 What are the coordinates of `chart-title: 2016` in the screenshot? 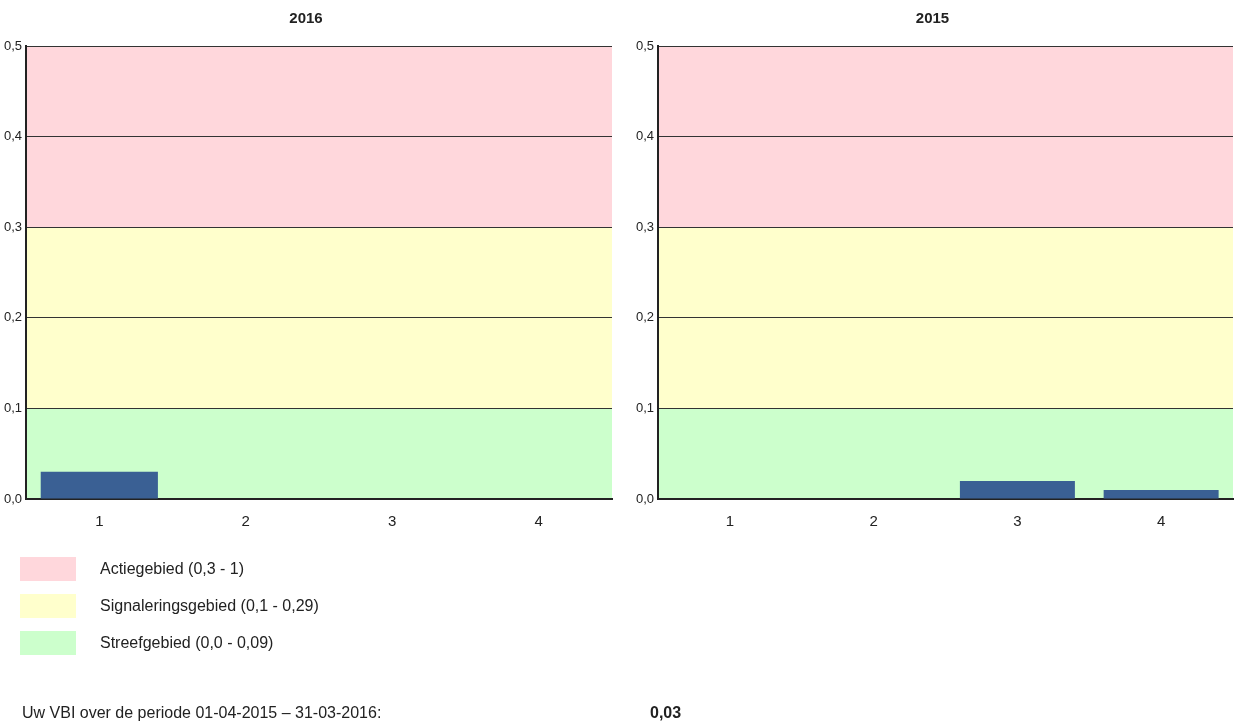 It's located at (306, 18).